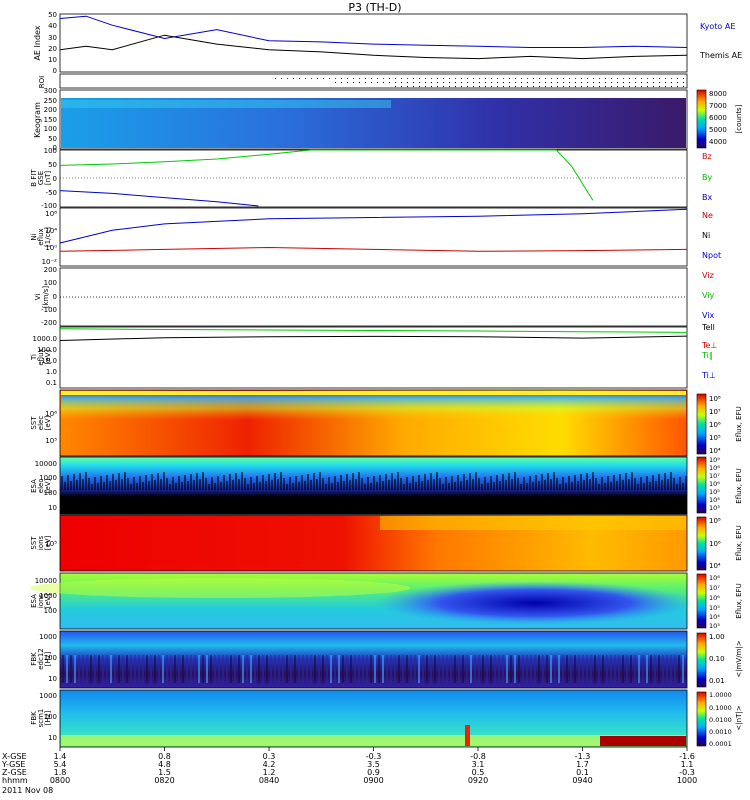  What do you see at coordinates (706, 235) in the screenshot?
I see `legend-ni: Ni` at bounding box center [706, 235].